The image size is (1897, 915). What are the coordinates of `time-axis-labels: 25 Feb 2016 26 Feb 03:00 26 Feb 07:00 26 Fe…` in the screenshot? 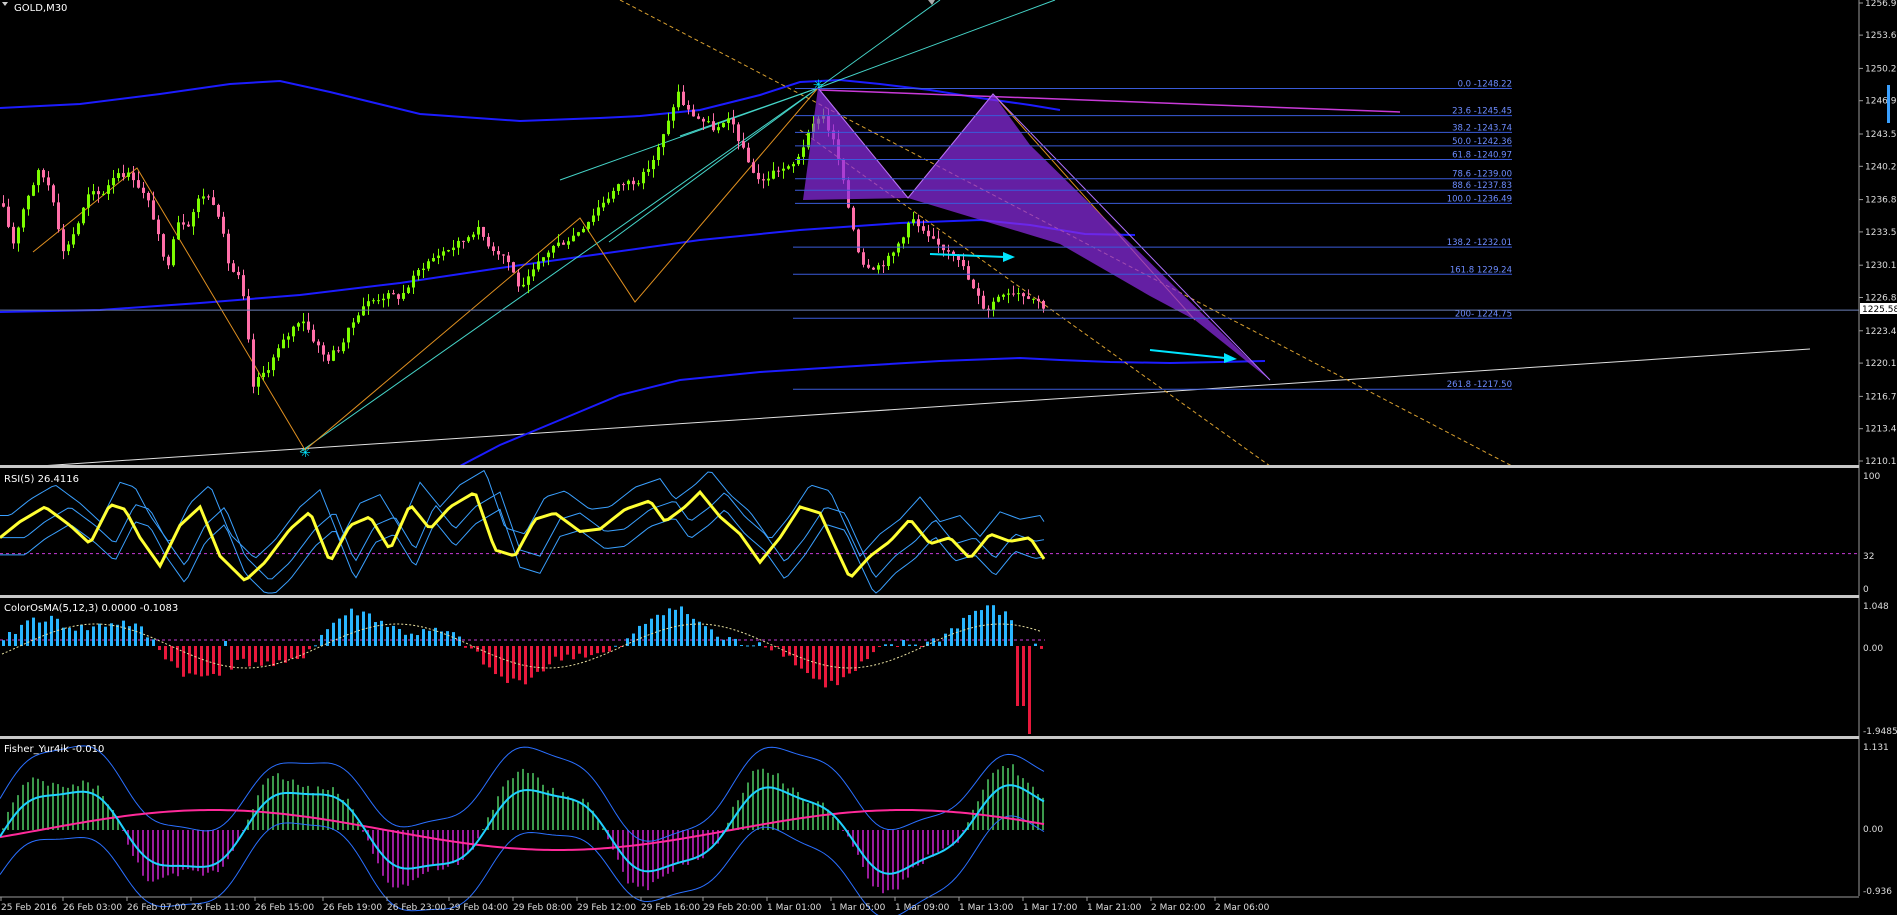 It's located at (635, 905).